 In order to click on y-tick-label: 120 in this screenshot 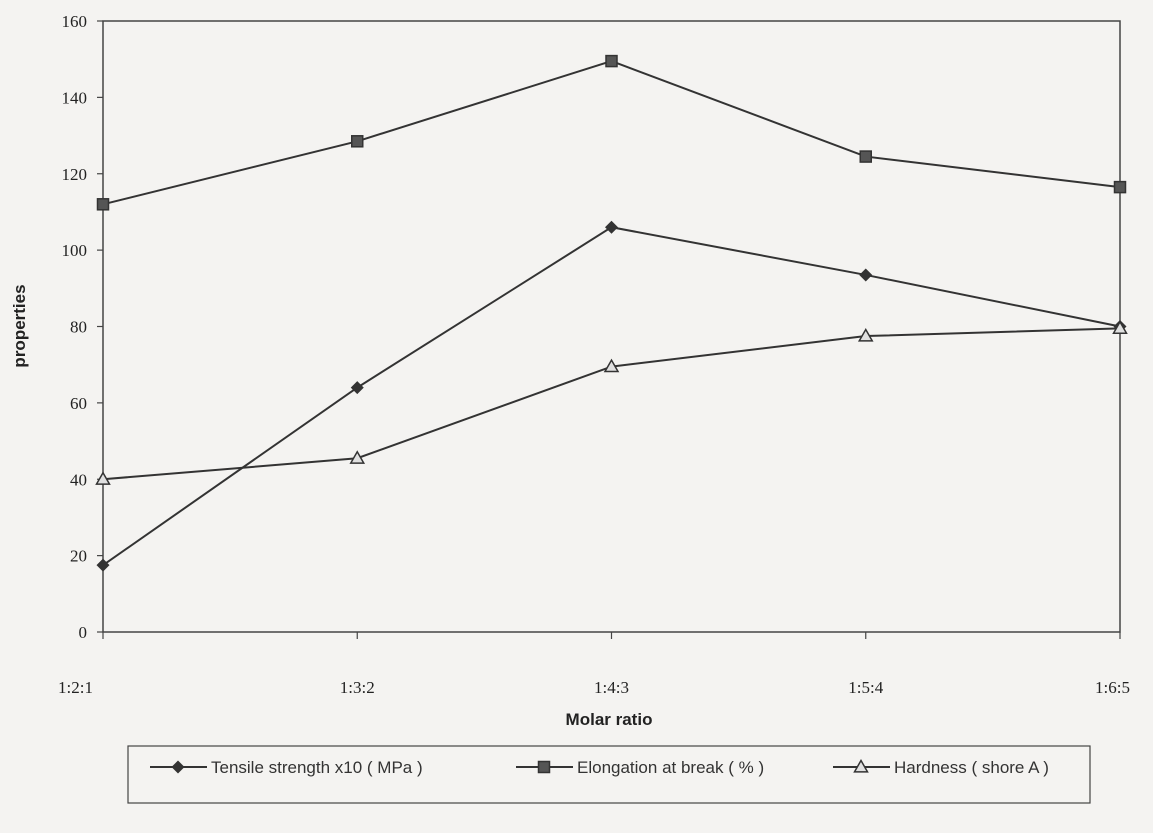, I will do `click(75, 174)`.